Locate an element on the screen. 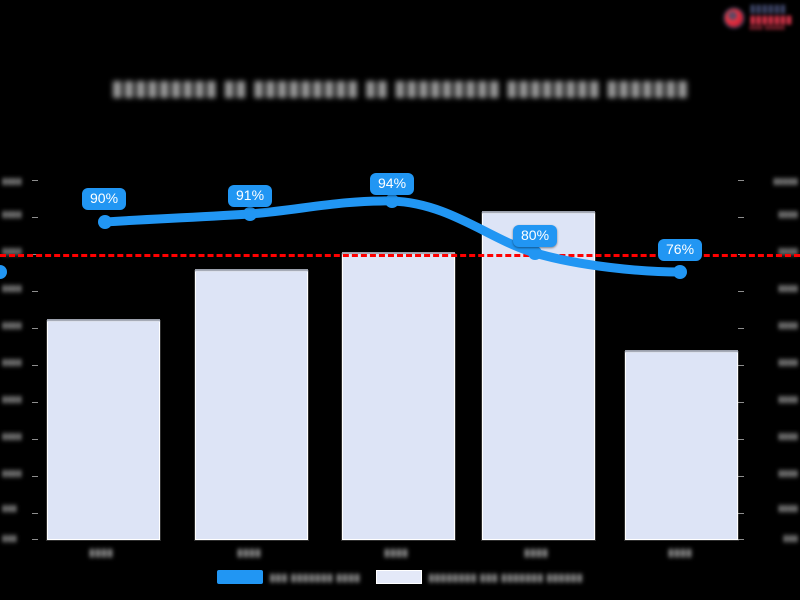  line-path is located at coordinates (392, 236).